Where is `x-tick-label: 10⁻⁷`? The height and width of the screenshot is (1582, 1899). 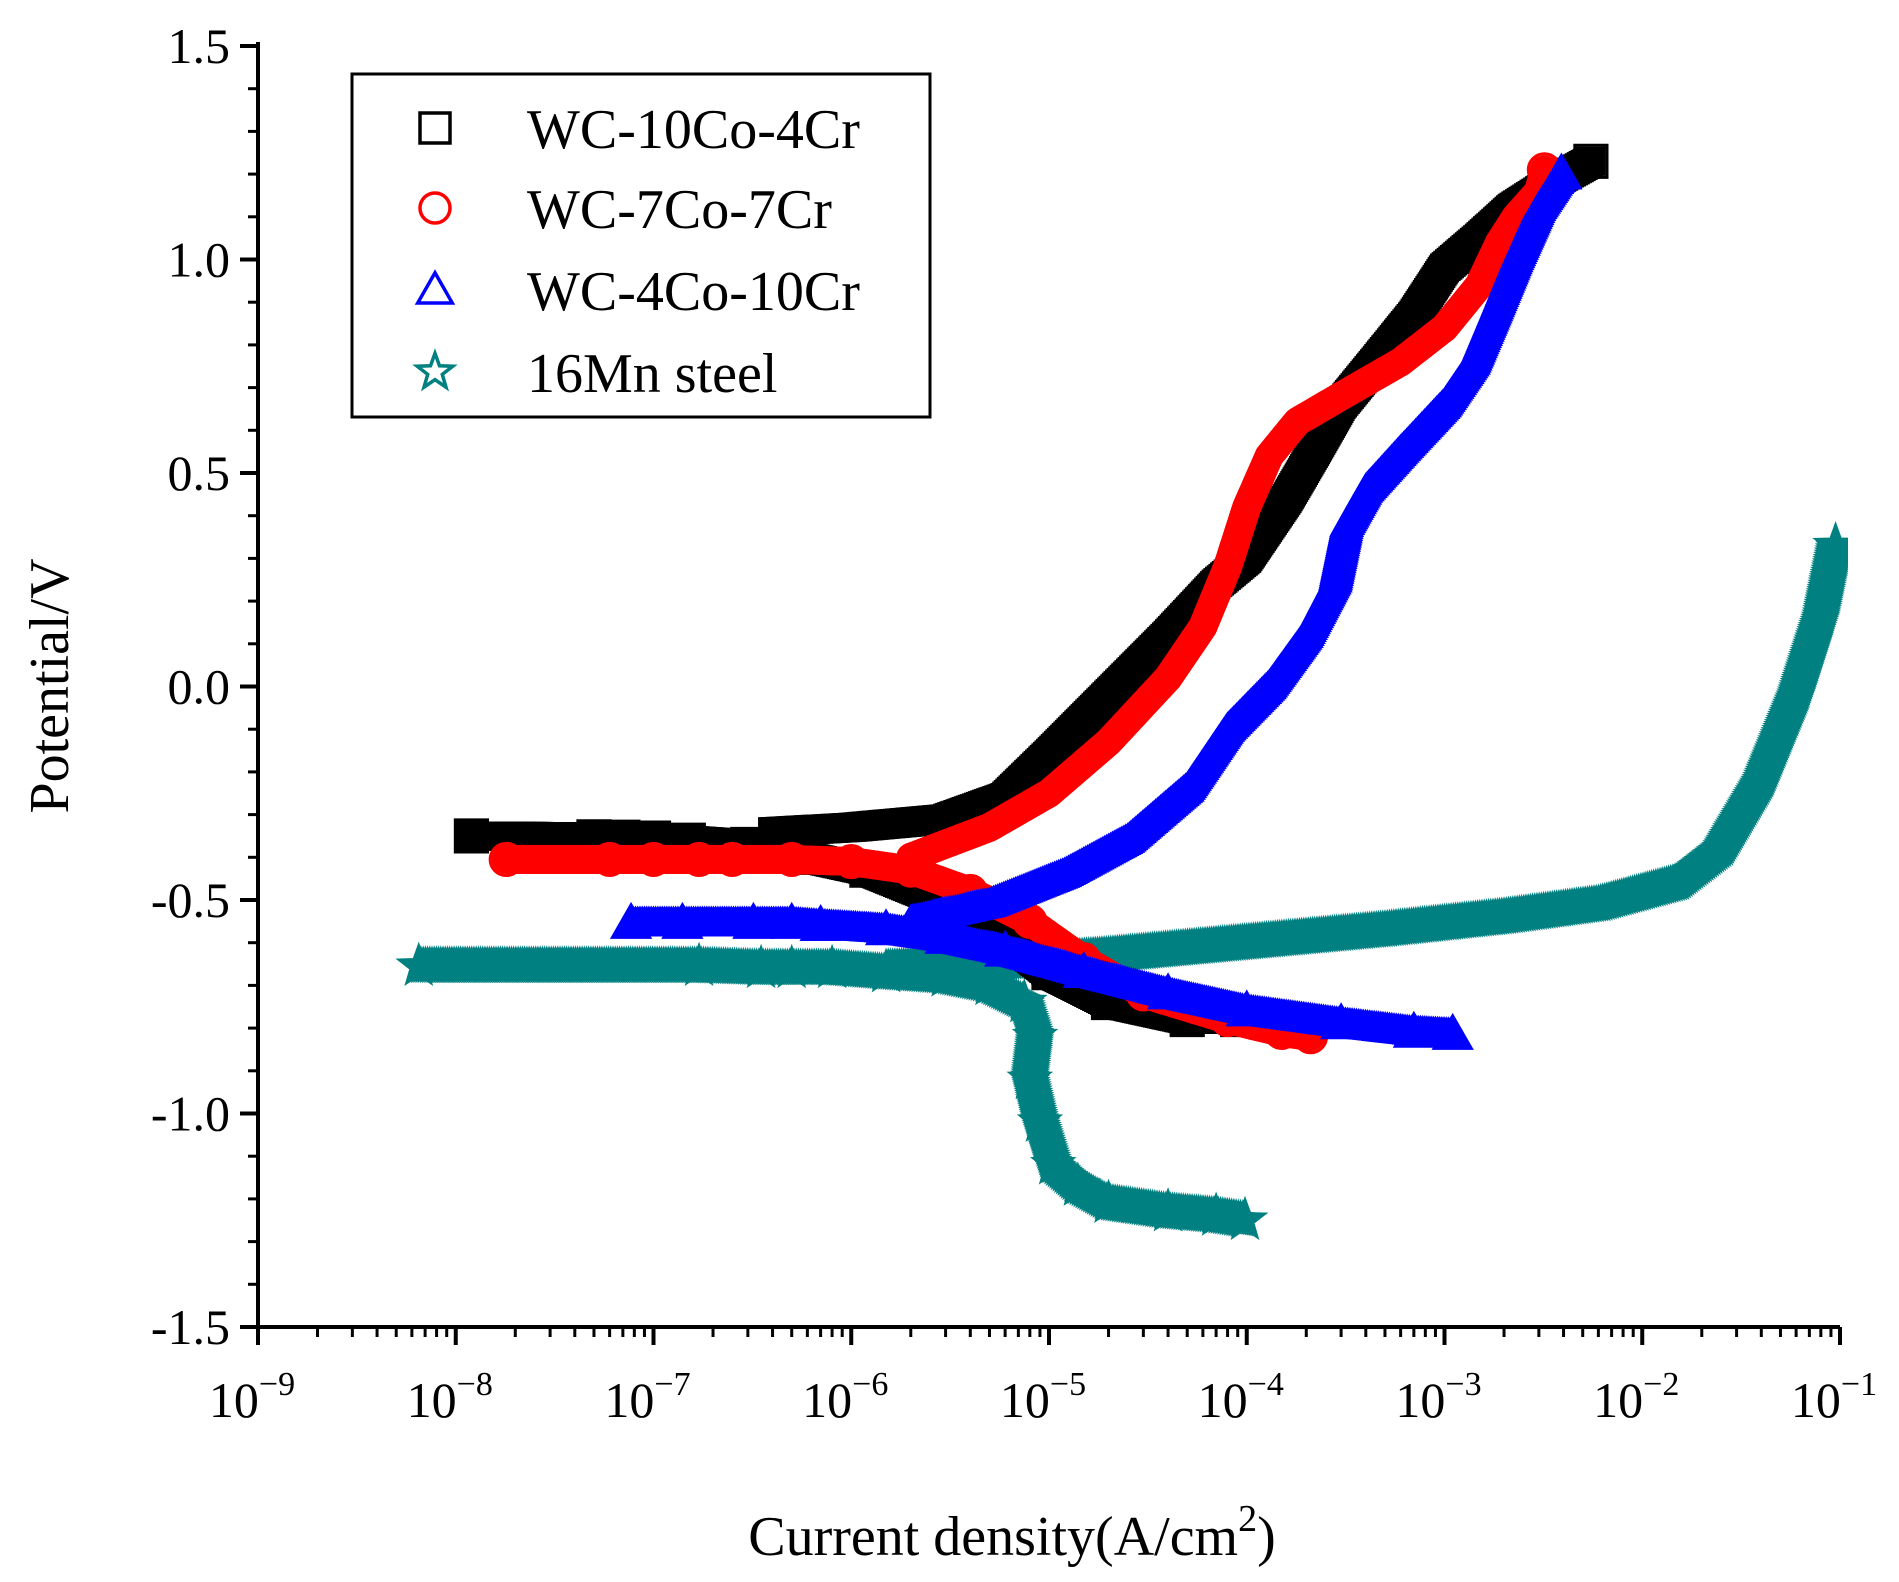 x-tick-label: 10⁻⁷ is located at coordinates (647, 1397).